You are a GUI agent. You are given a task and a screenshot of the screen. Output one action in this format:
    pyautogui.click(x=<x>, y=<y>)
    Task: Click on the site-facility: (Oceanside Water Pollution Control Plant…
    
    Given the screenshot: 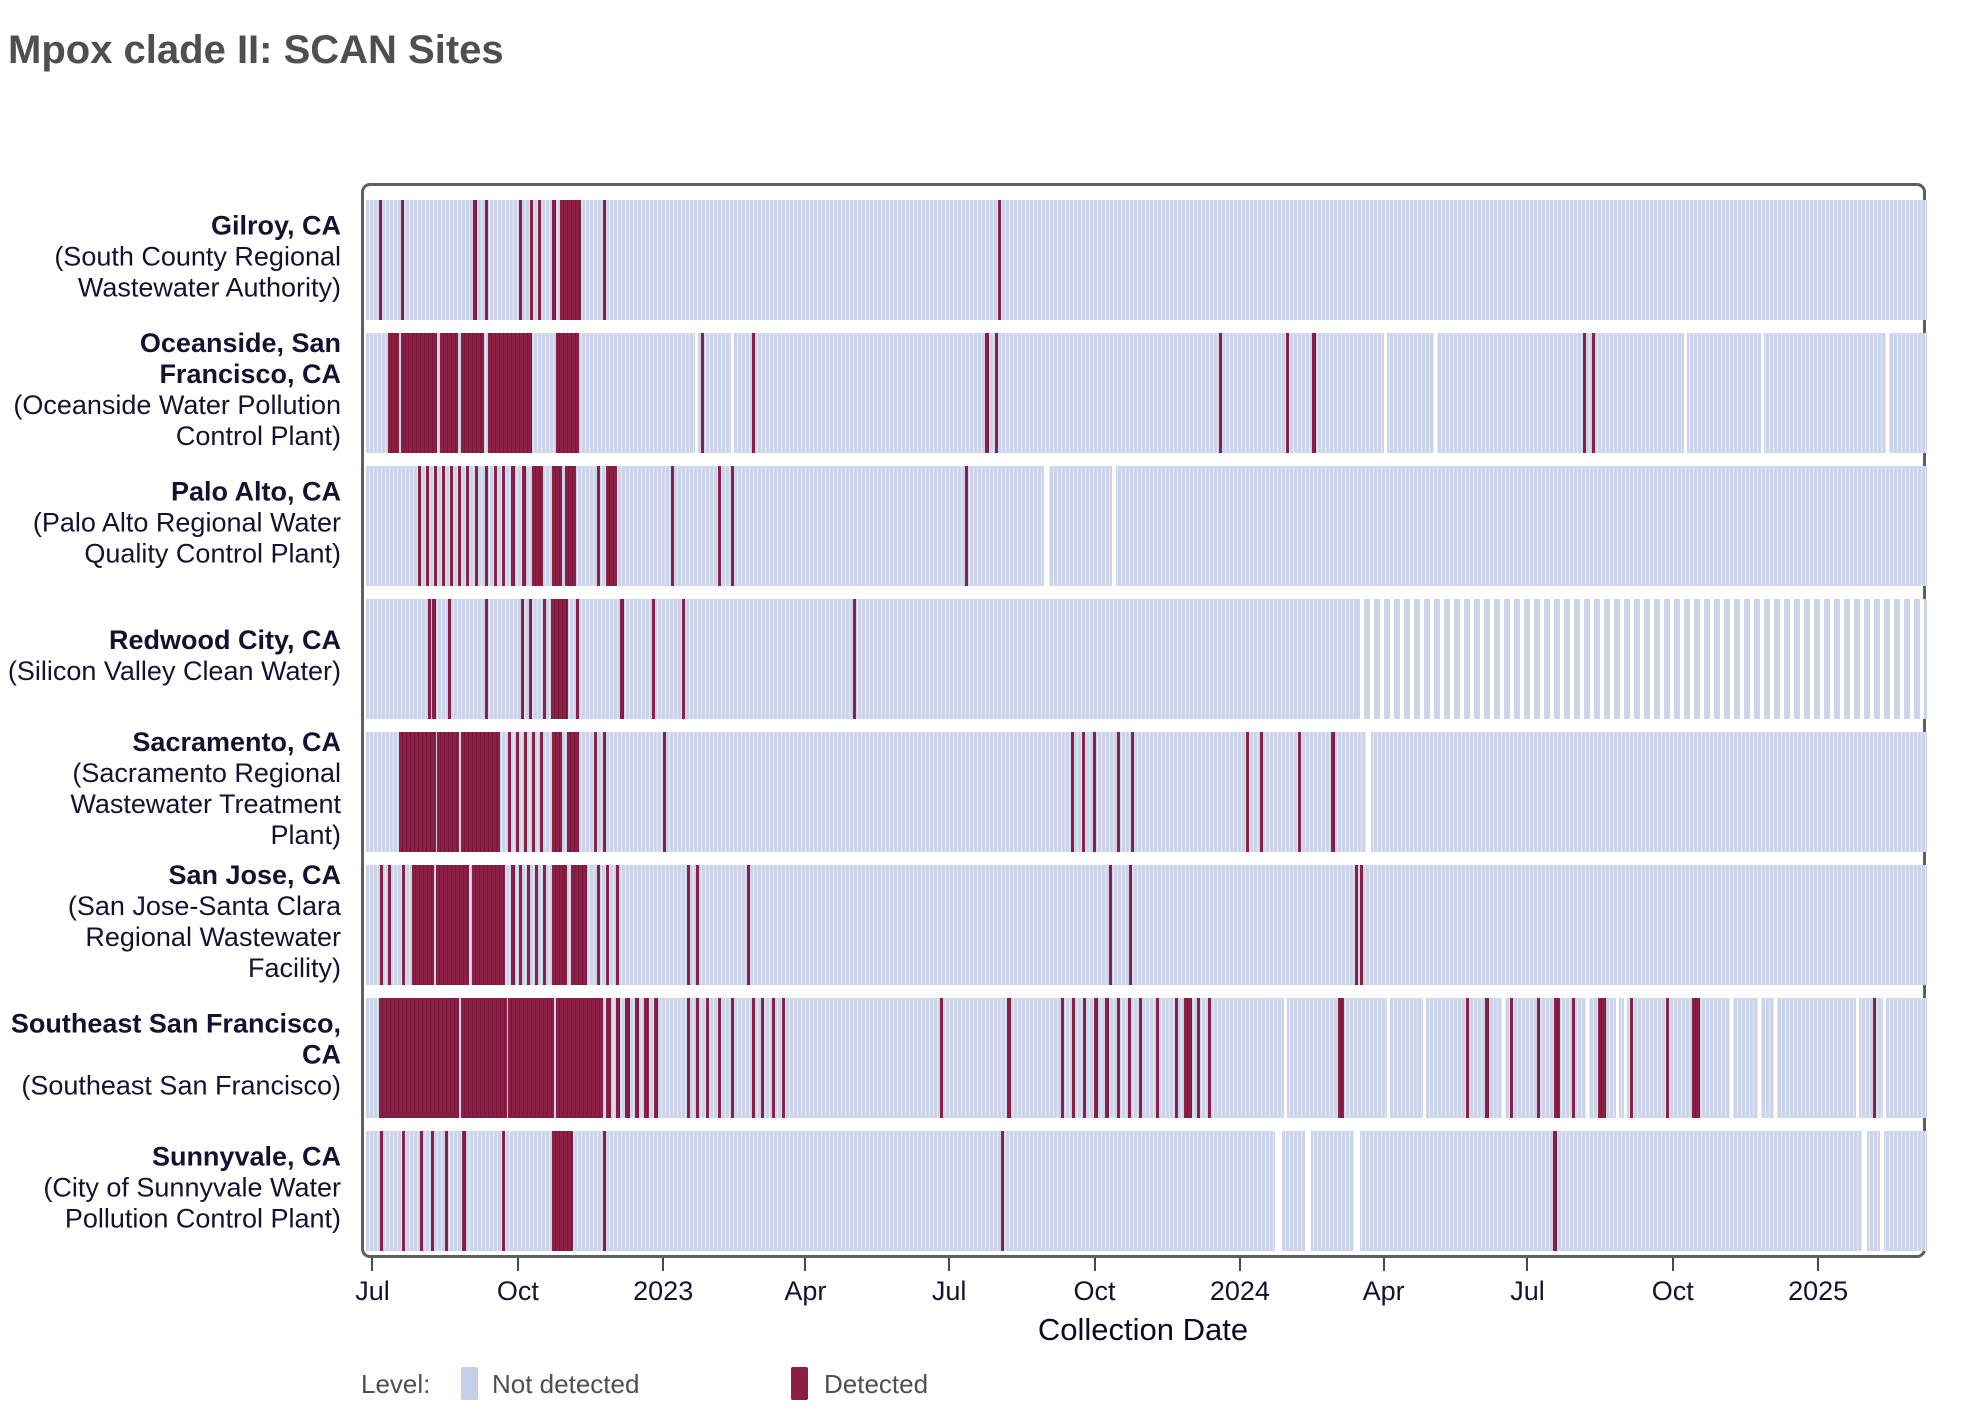 What is the action you would take?
    pyautogui.click(x=177, y=420)
    